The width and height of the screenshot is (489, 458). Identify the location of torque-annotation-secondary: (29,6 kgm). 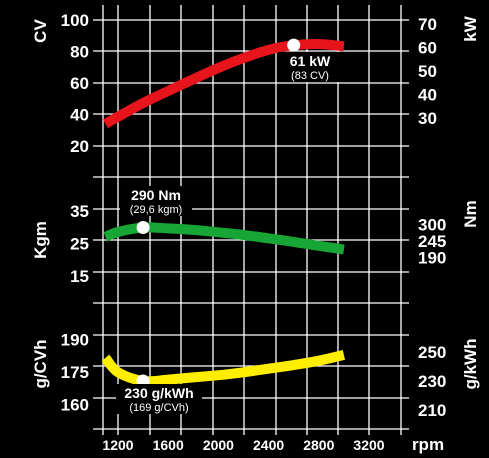
(156, 210).